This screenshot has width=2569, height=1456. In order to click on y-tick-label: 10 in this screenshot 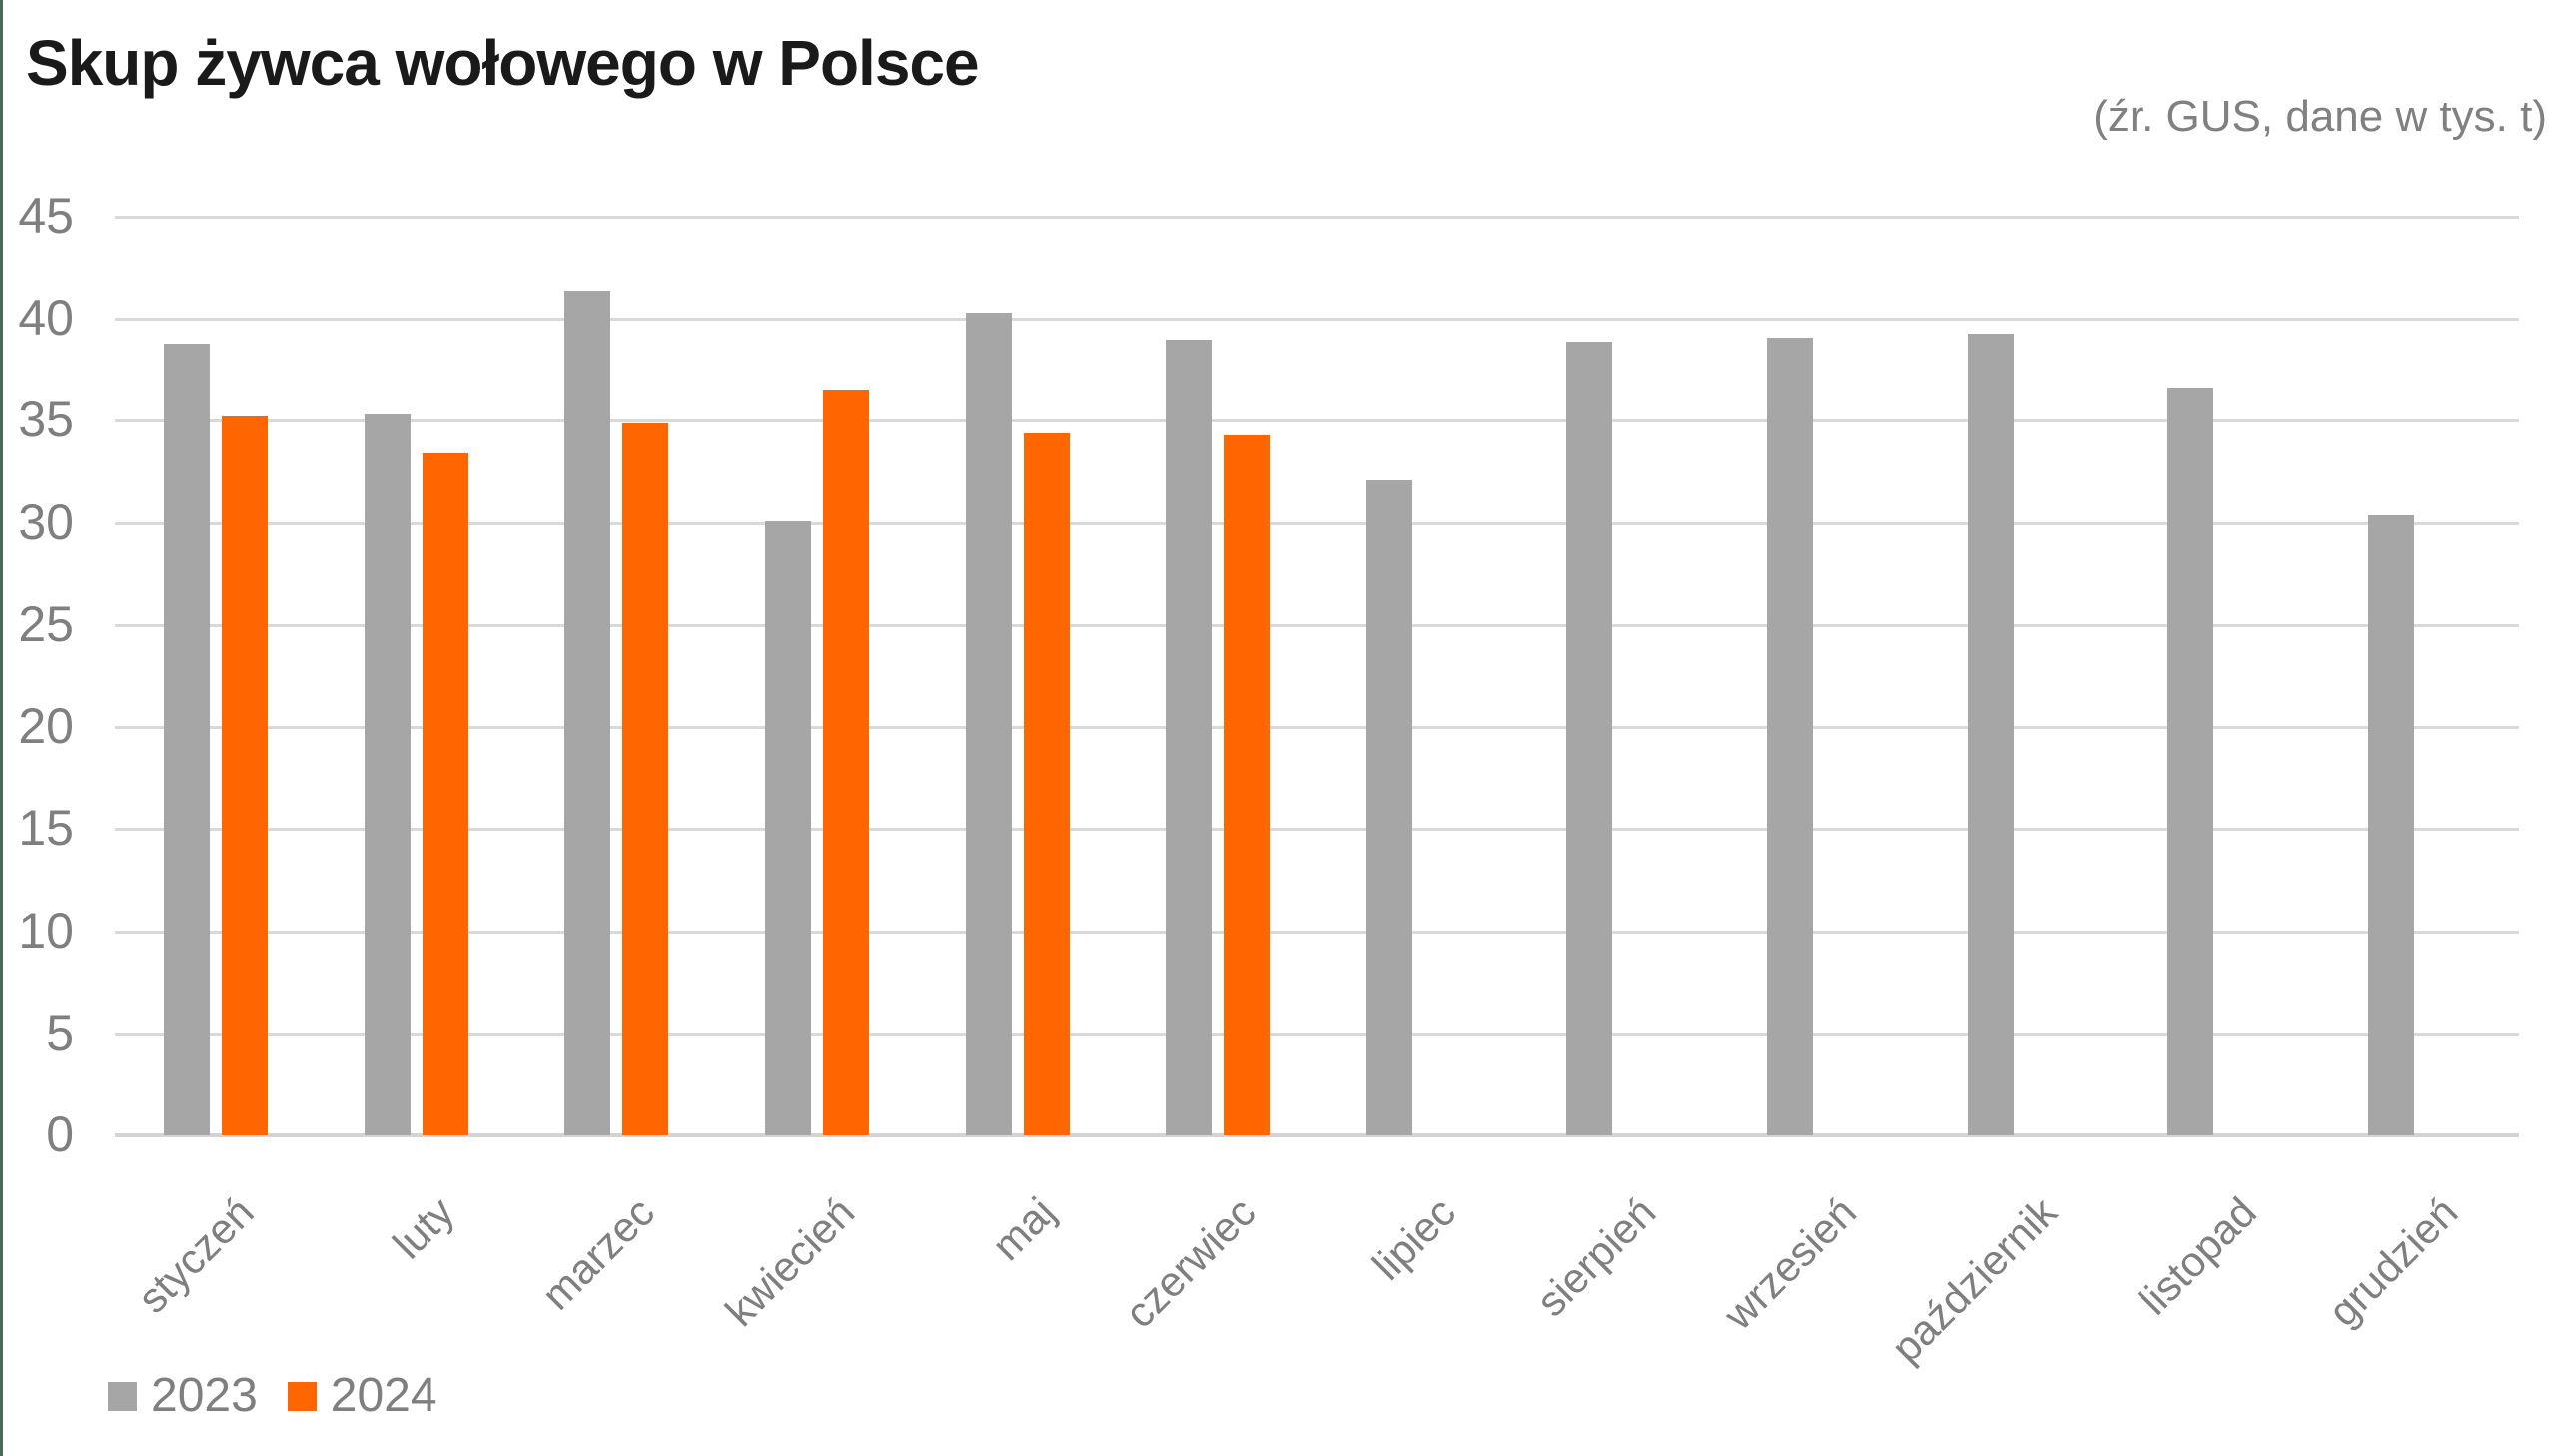, I will do `click(46, 931)`.